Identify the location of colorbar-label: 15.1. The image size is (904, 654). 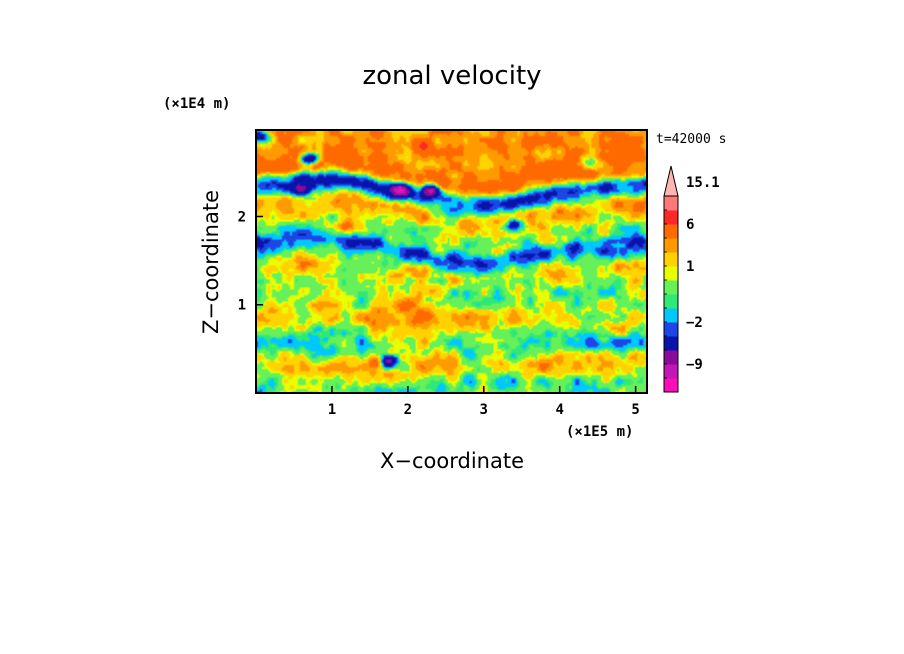
(703, 183).